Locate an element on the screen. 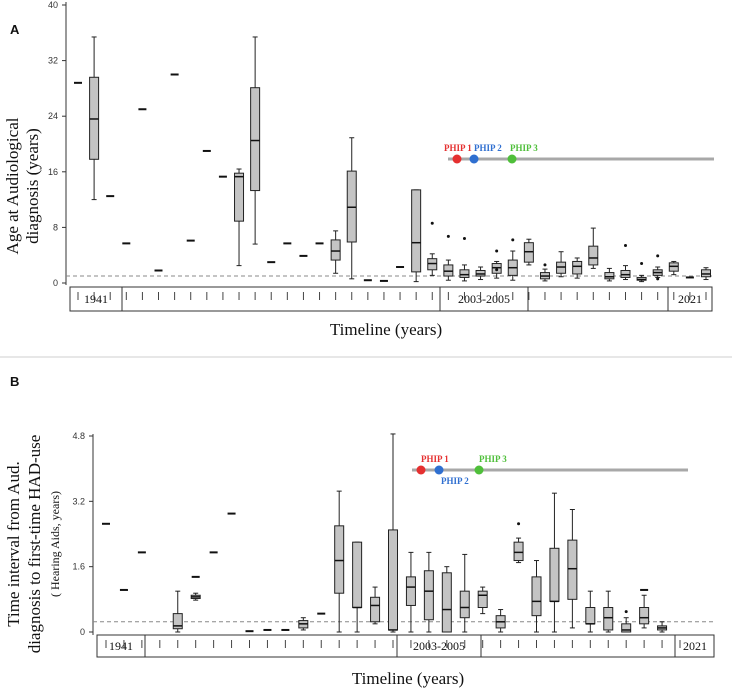  panel-b-phip2-marker is located at coordinates (439, 470).